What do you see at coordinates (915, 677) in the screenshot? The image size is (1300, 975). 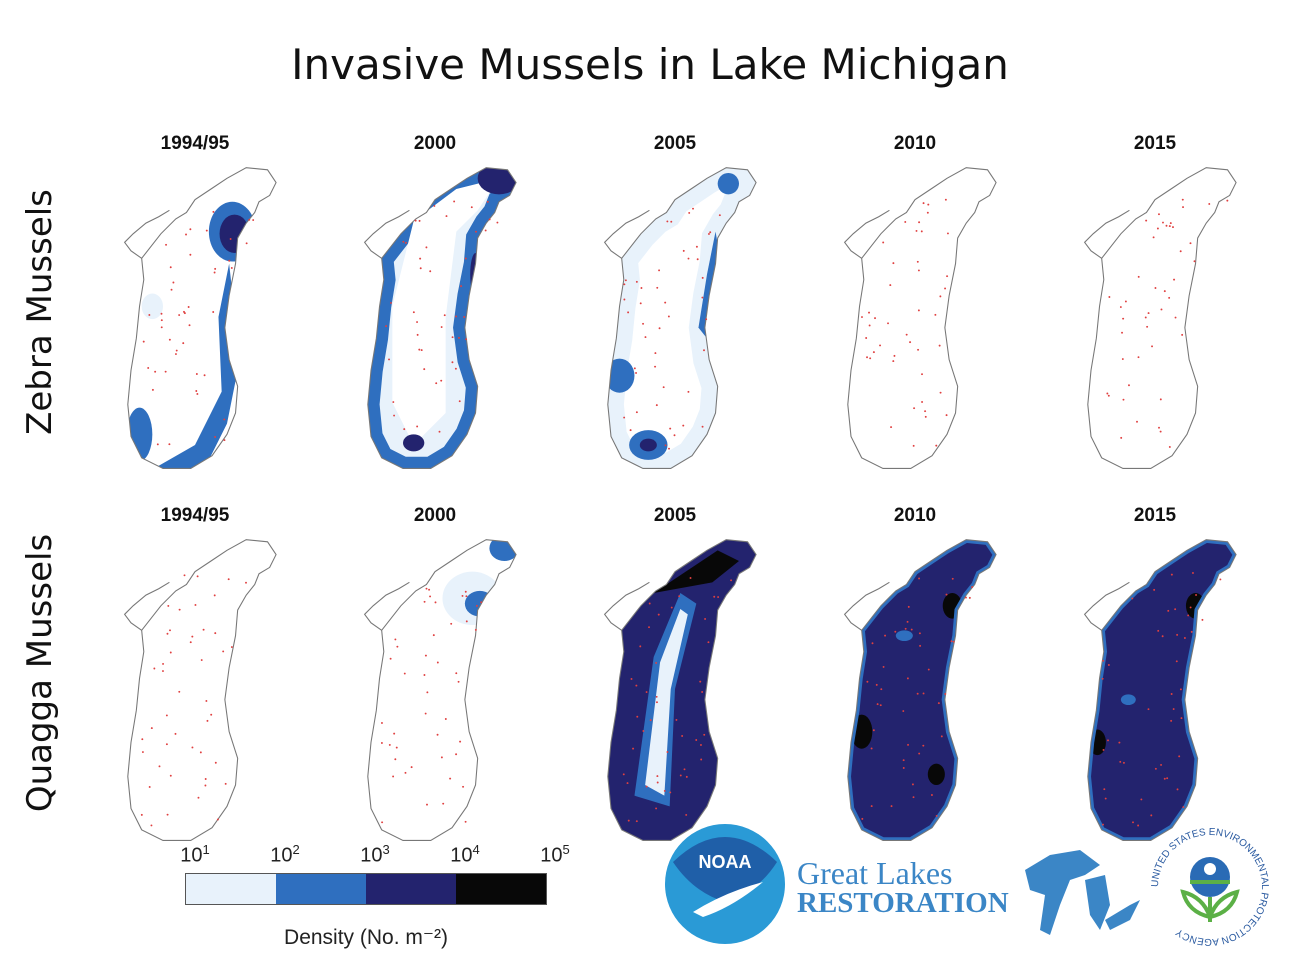 I see `map-quagga-2010: 2010` at bounding box center [915, 677].